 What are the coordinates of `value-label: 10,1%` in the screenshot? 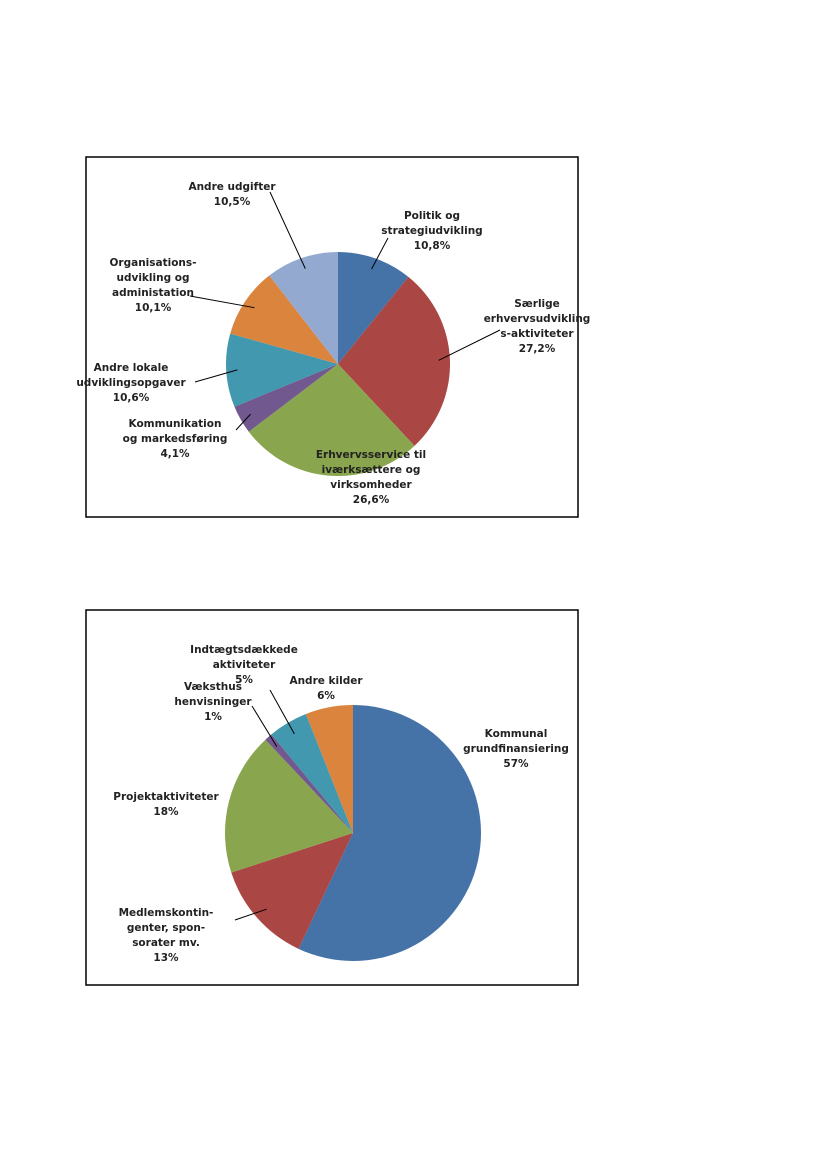 It's located at (153, 308).